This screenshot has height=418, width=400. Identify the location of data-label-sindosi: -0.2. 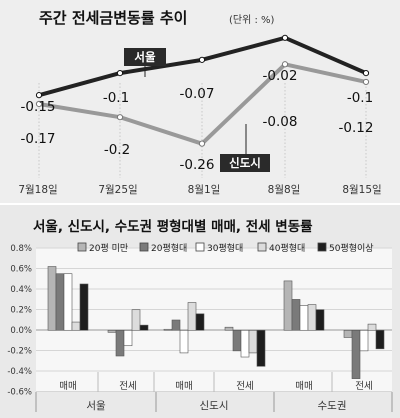
(117, 150).